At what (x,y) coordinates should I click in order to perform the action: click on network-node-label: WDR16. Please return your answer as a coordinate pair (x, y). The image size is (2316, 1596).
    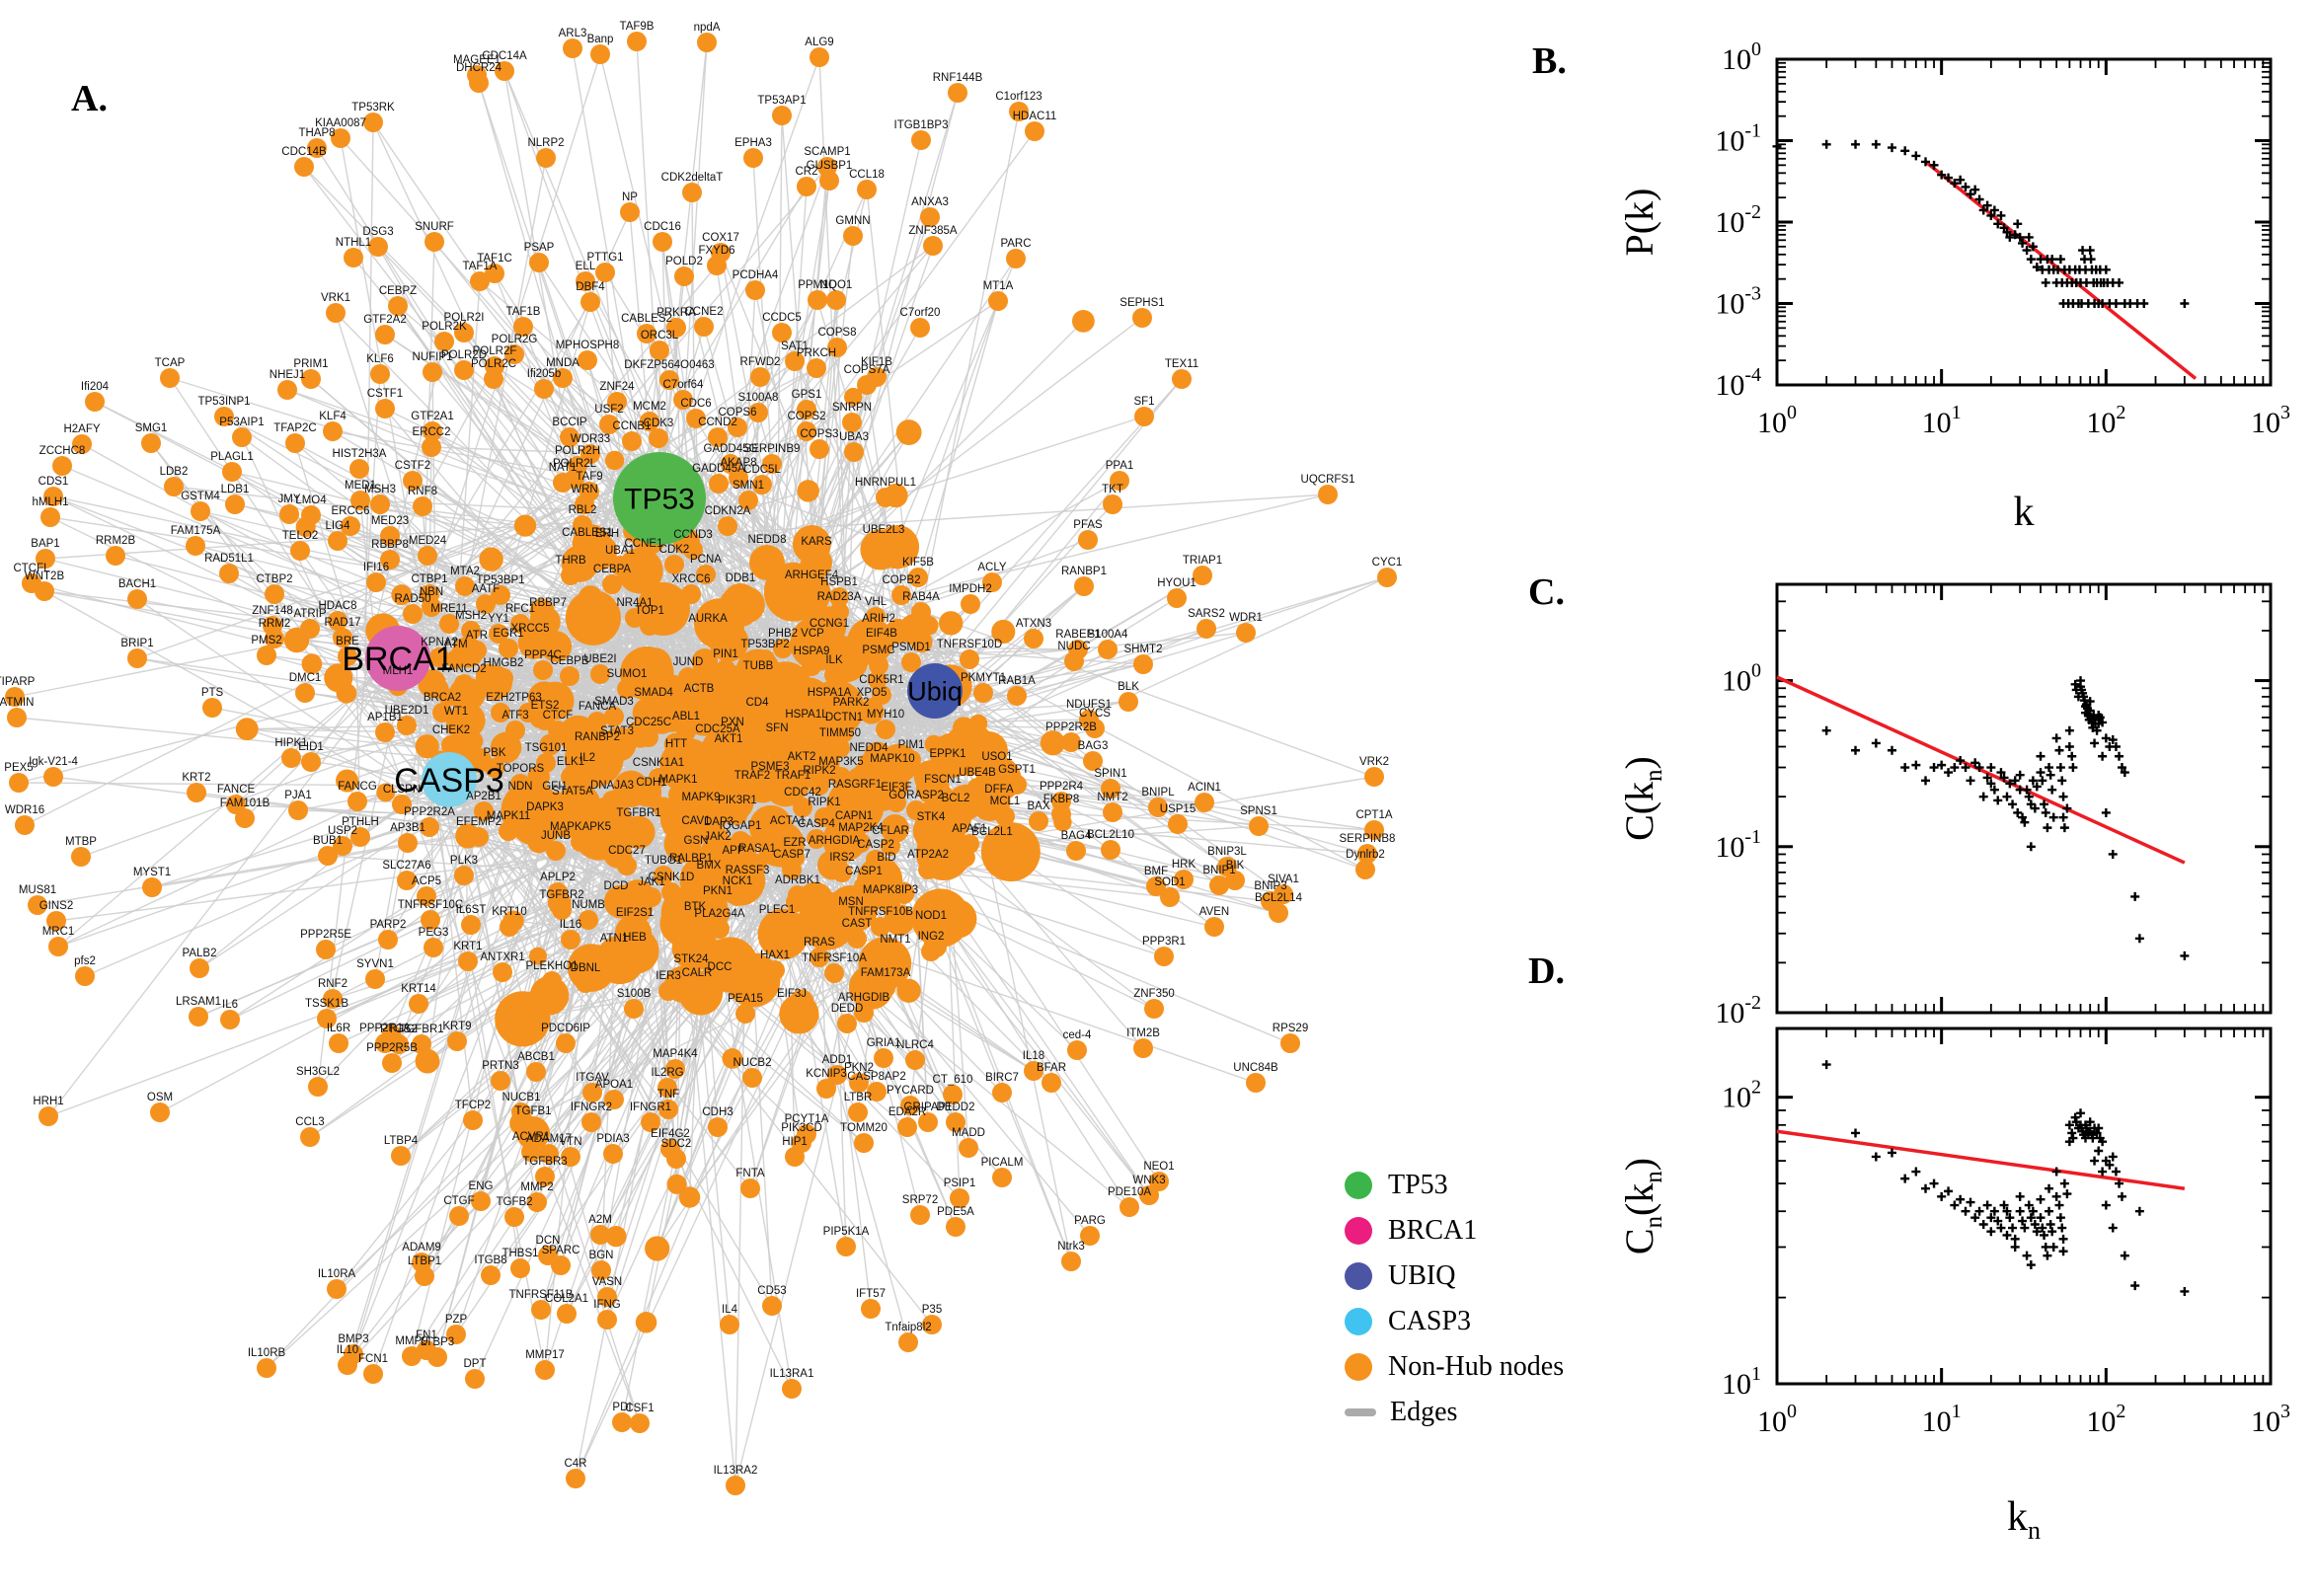
    Looking at the image, I should click on (24, 810).